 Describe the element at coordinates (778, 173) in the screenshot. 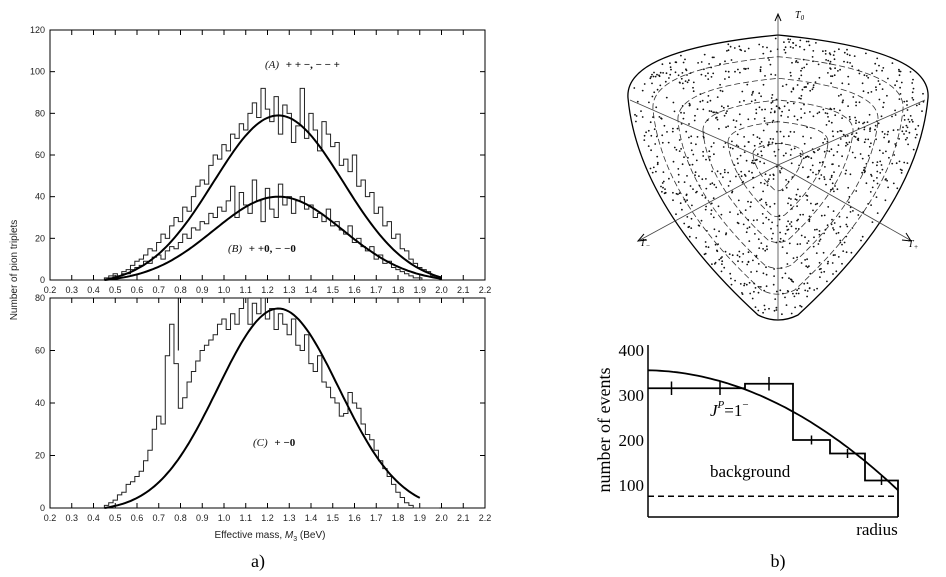

I see `dalitz-contour` at that location.